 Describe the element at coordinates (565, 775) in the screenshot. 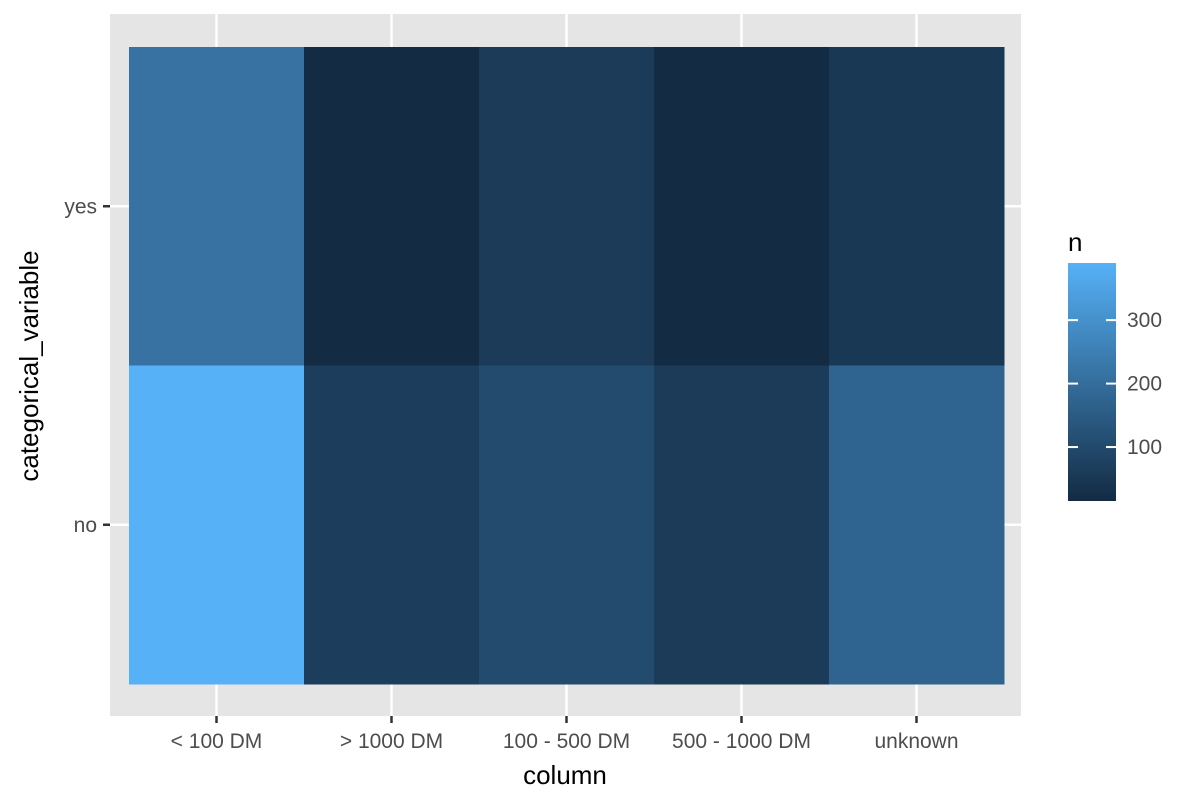

I see `x-axis-title: column` at that location.